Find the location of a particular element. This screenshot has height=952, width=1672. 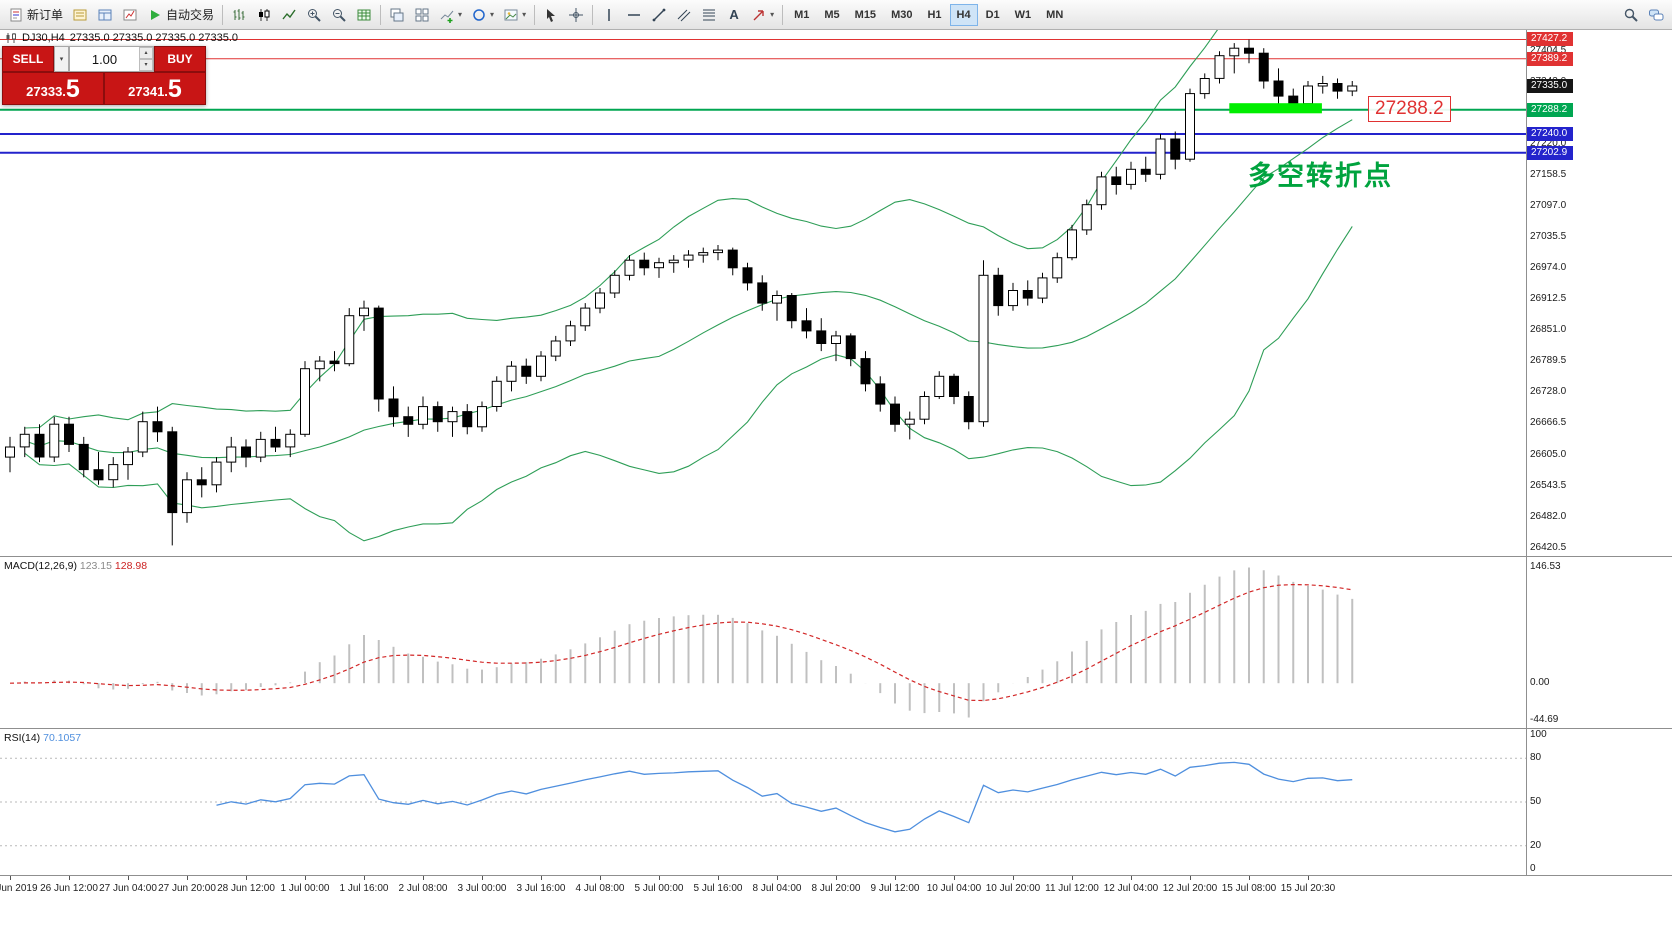

chat-button is located at coordinates (1656, 15).